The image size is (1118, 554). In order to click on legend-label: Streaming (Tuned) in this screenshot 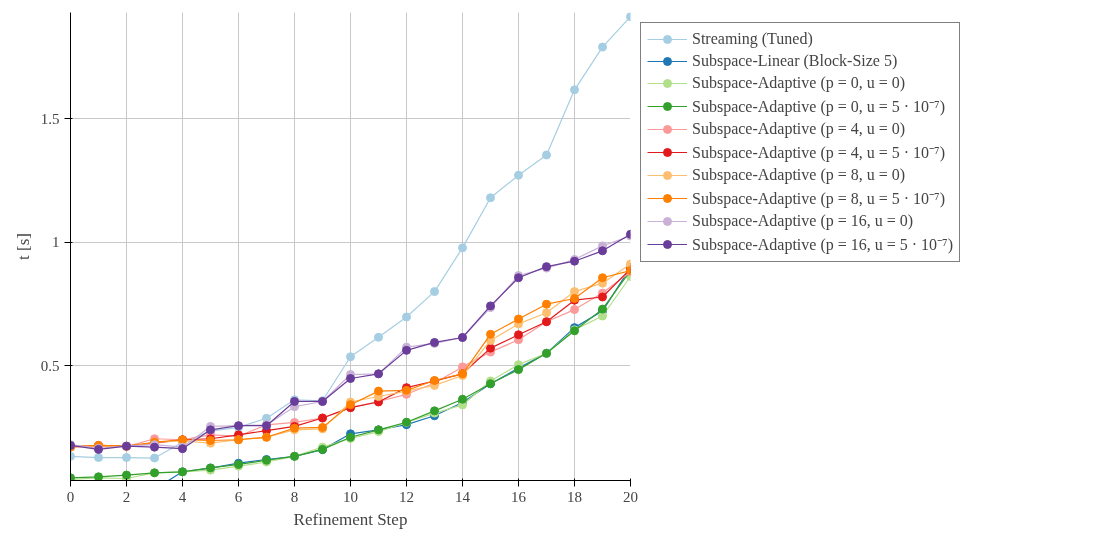, I will do `click(752, 39)`.